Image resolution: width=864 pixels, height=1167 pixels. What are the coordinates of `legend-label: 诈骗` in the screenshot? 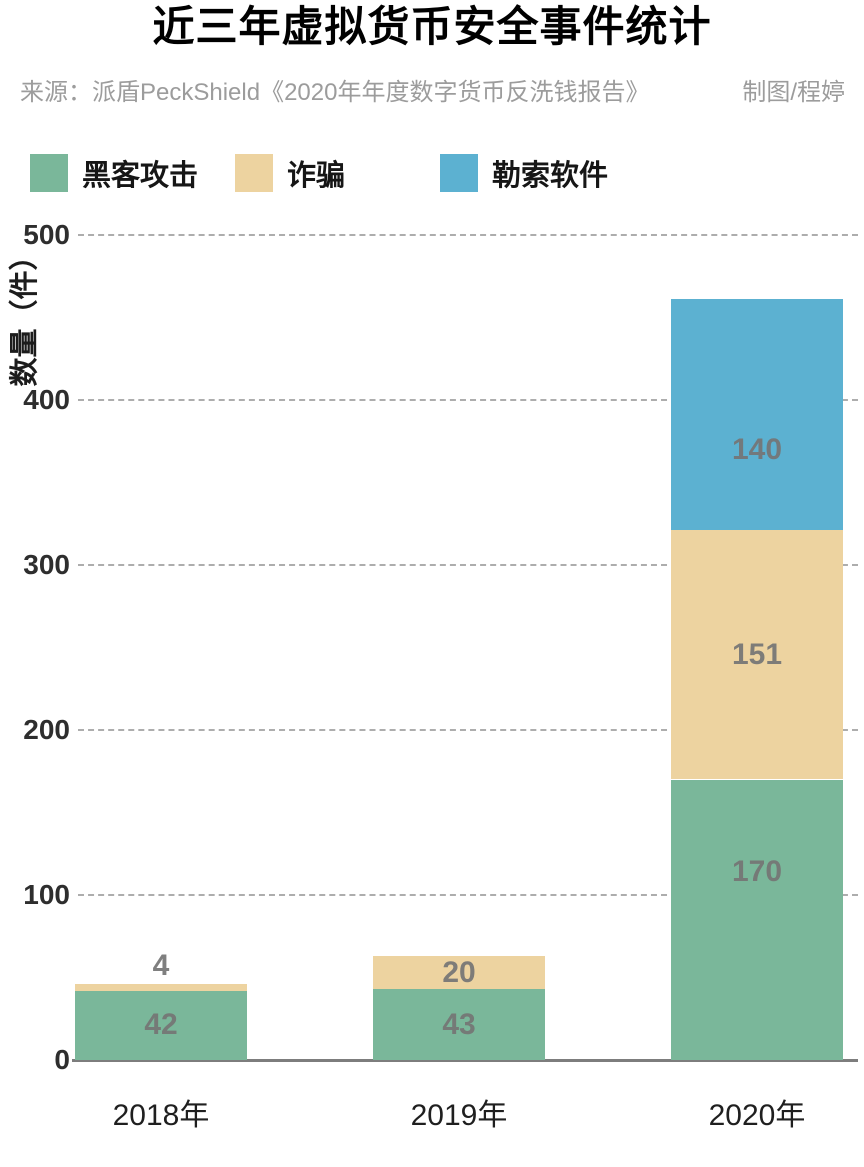 It's located at (316, 176).